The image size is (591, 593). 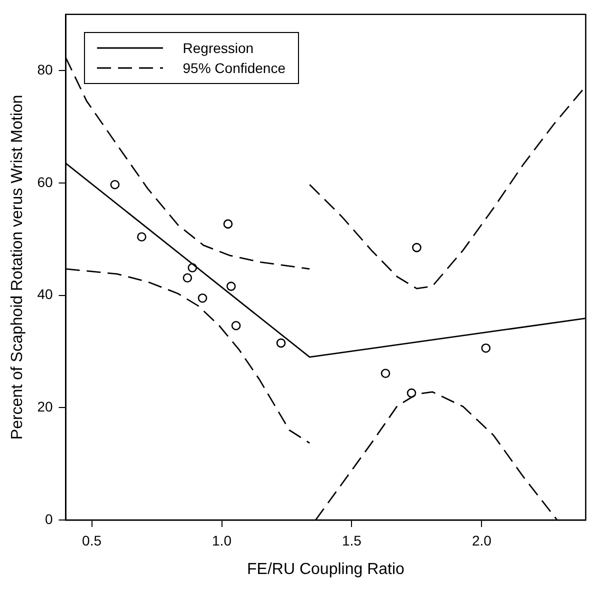 What do you see at coordinates (48, 518) in the screenshot?
I see `y-tick-label: 0` at bounding box center [48, 518].